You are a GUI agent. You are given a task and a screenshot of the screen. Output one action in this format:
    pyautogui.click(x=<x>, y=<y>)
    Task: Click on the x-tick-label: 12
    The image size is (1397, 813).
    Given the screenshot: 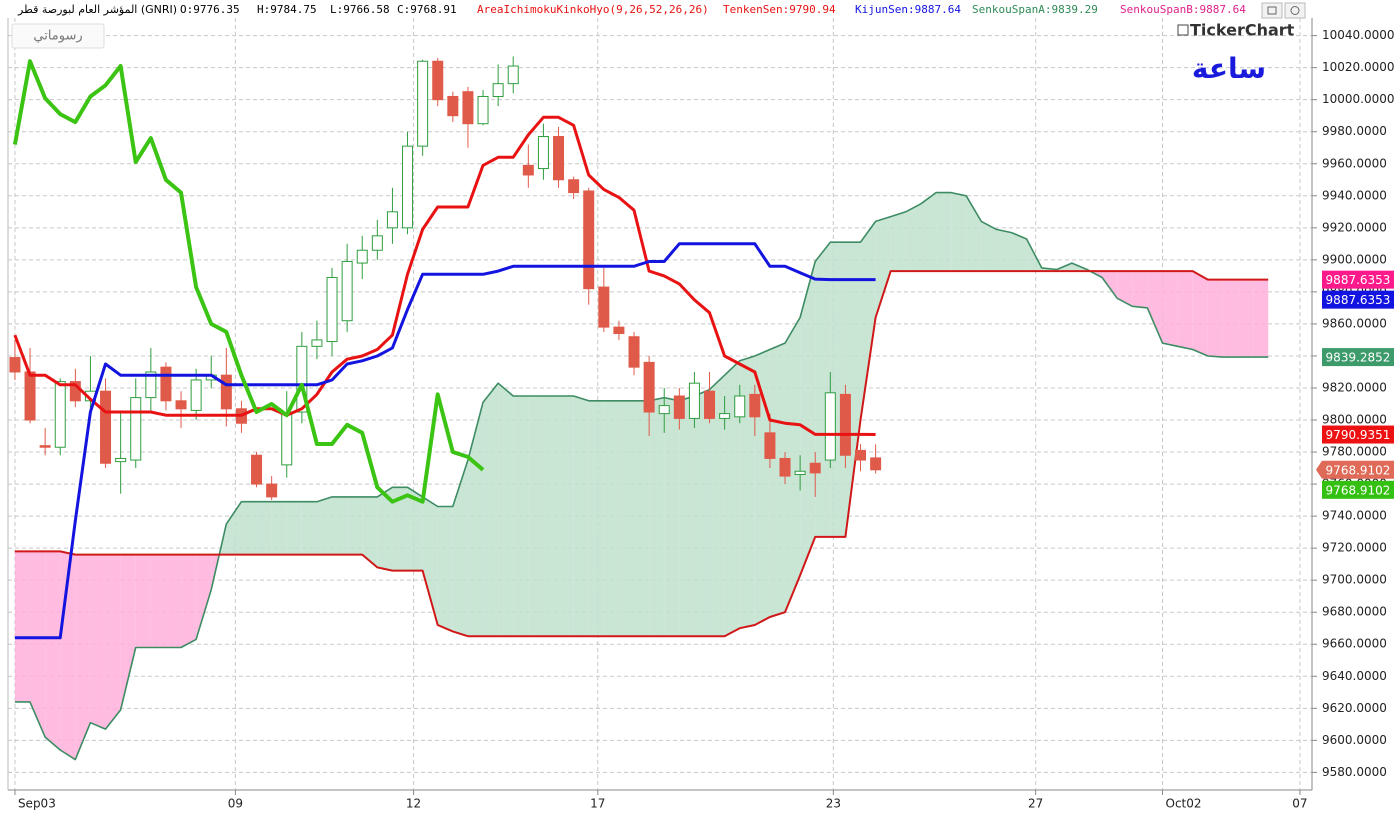 What is the action you would take?
    pyautogui.click(x=413, y=804)
    